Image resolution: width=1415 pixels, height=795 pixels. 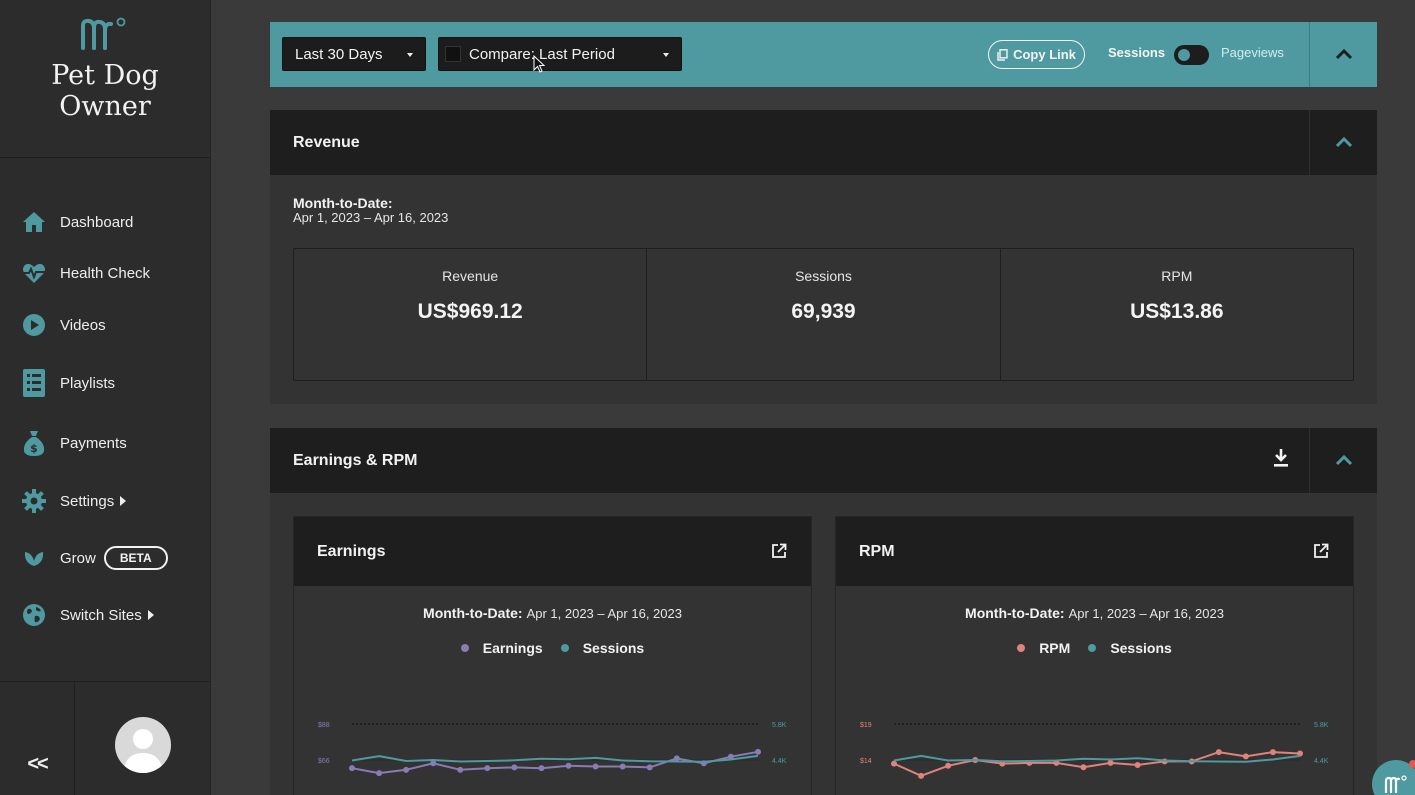 I want to click on y-tick-left: $88, so click(x=324, y=725).